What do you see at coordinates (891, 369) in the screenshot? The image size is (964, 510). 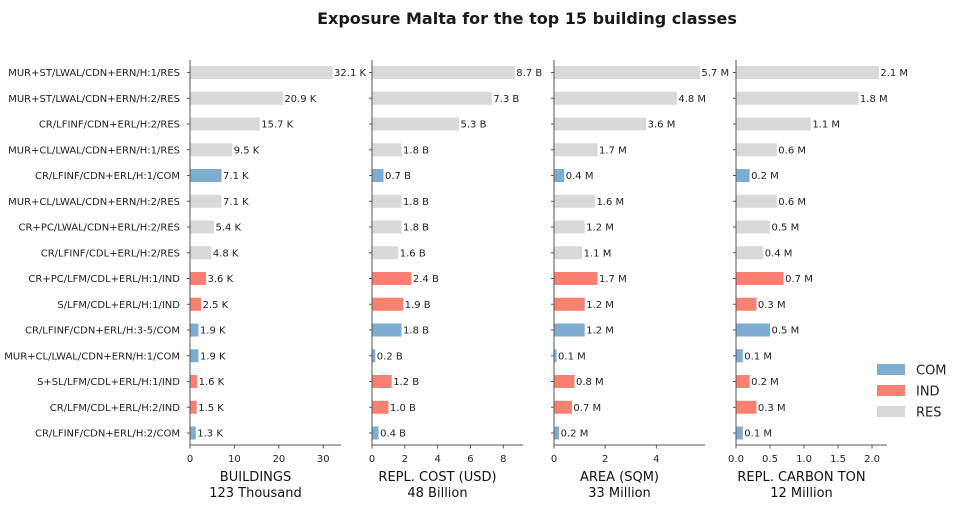 I see `legend-swatch-com` at bounding box center [891, 369].